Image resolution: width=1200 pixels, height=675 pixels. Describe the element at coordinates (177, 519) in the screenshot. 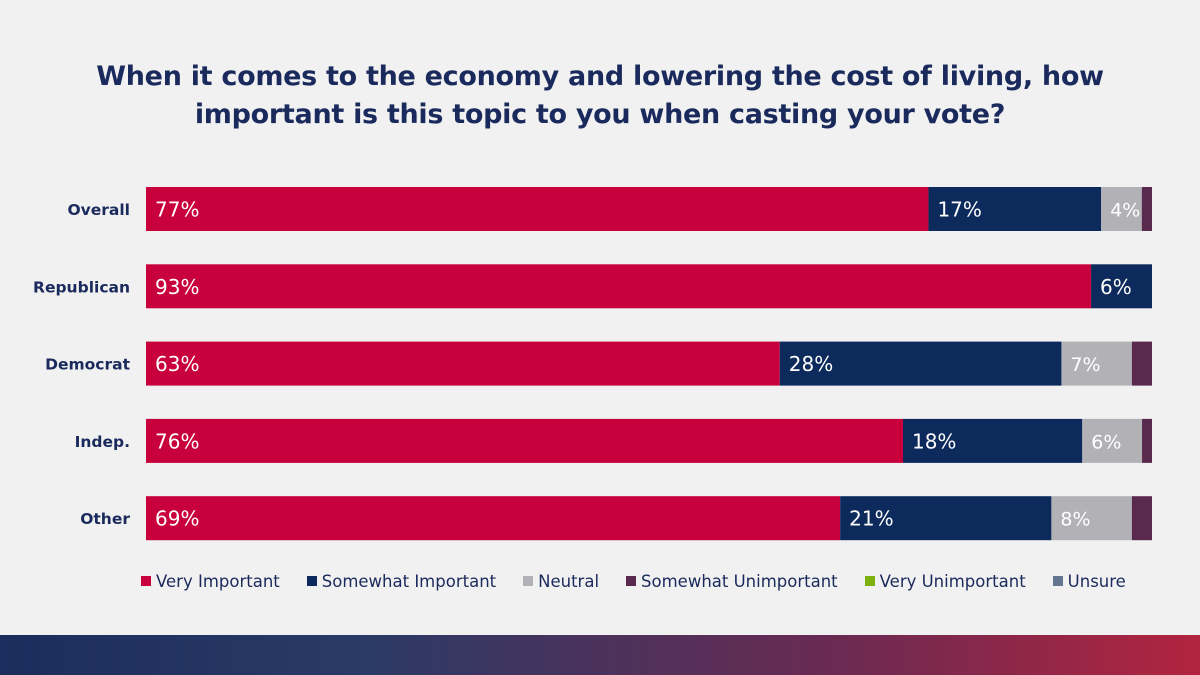

I see `data-label-other-very-important: 69%` at that location.